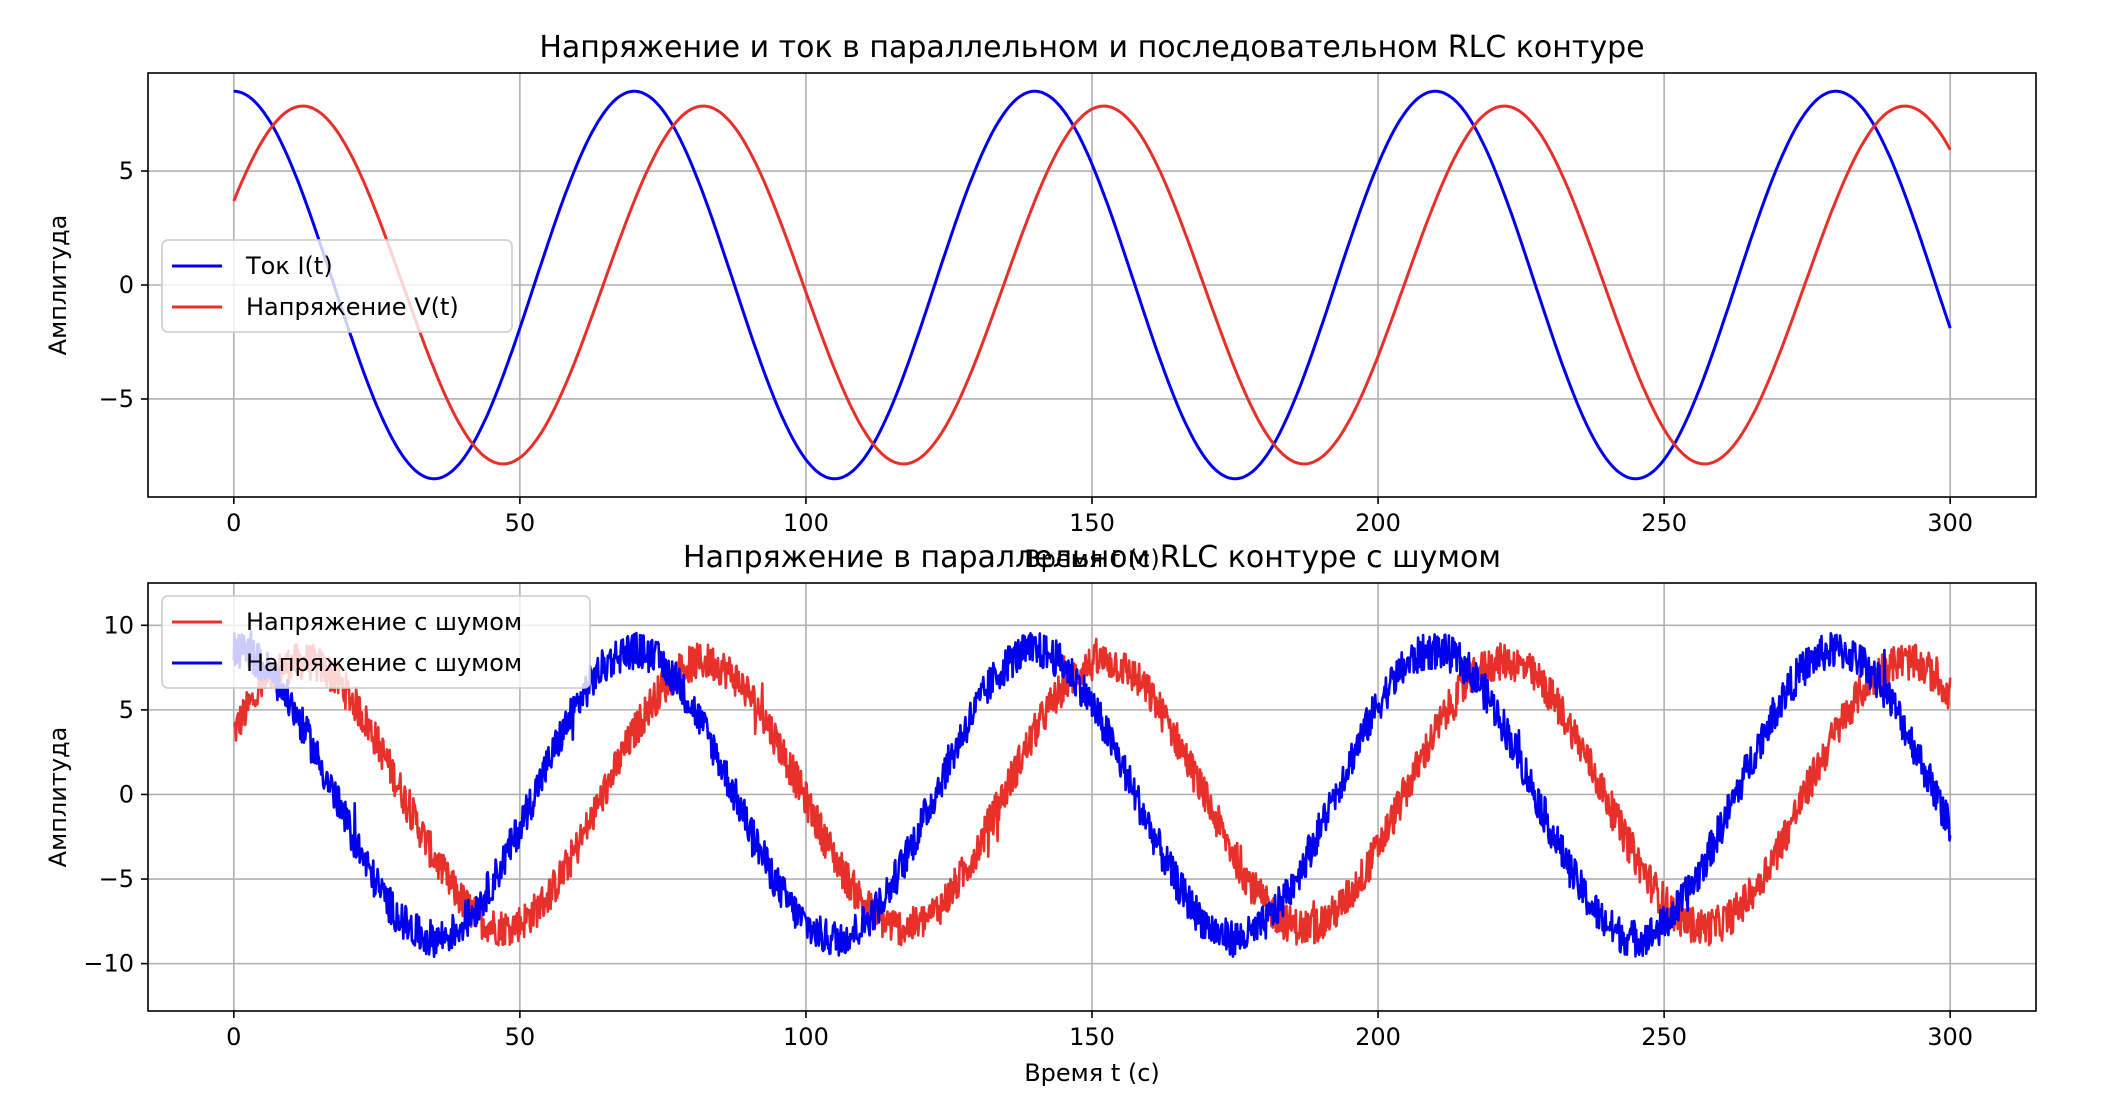 This screenshot has width=2108, height=1108. I want to click on x-axis-label-1: Время t (с), so click(1092, 559).